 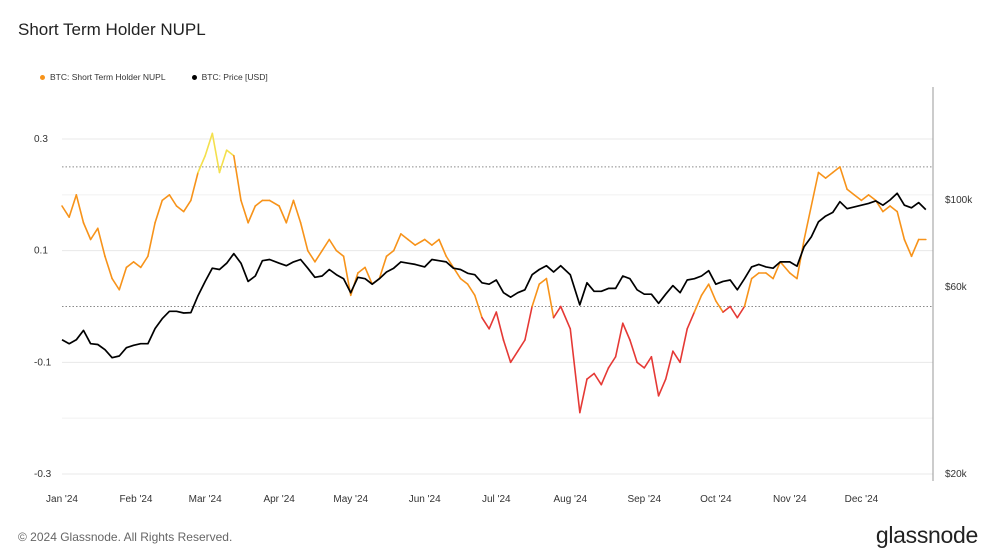 I want to click on y-left-tick-label: -0.3, so click(x=43, y=474).